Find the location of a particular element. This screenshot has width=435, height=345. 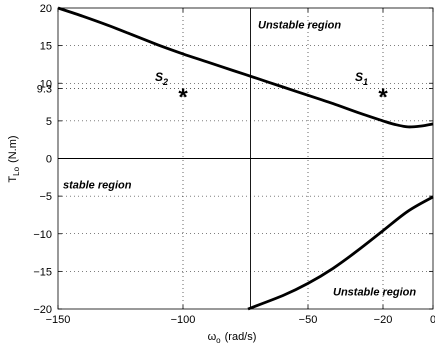

point-label-subscript: 2 is located at coordinates (165, 82).